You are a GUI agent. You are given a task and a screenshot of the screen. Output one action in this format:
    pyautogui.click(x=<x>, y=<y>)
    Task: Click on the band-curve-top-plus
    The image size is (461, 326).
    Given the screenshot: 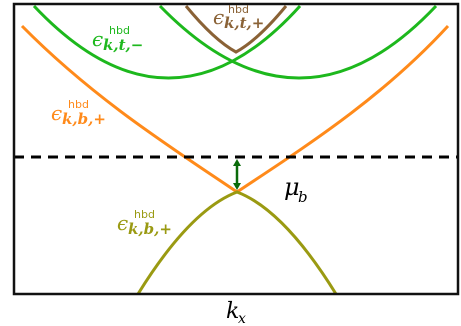 What is the action you would take?
    pyautogui.click(x=236, y=29)
    